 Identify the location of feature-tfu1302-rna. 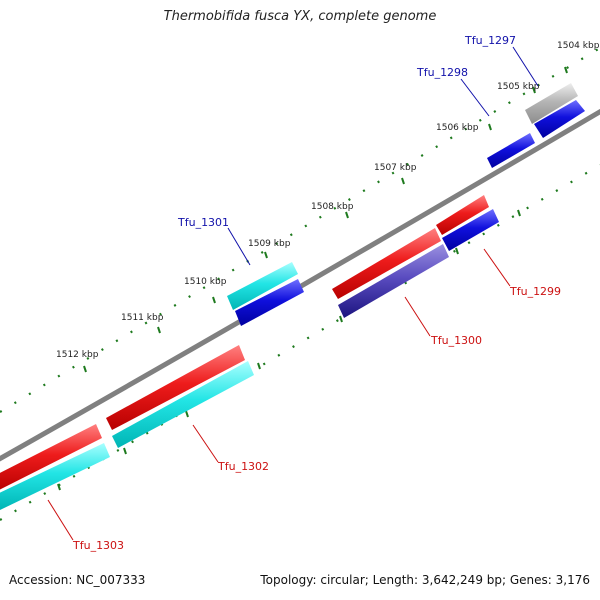
(183, 404).